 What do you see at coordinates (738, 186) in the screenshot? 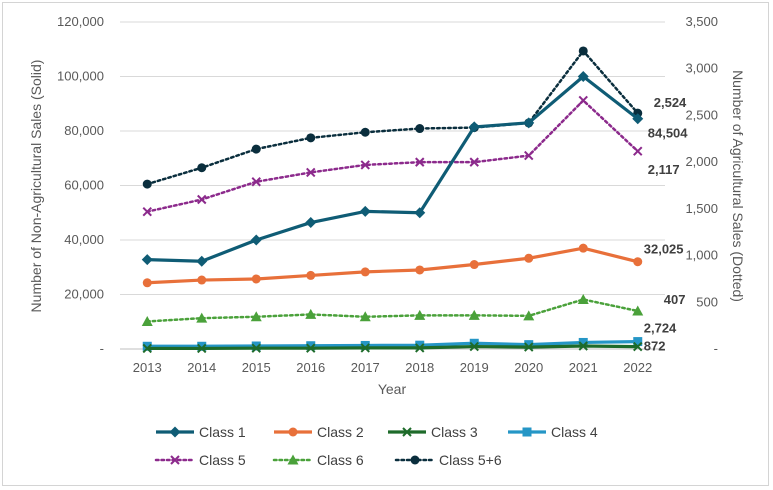
I see `y-axis-right-title: Number of Agricultural Sales (Dotted)` at bounding box center [738, 186].